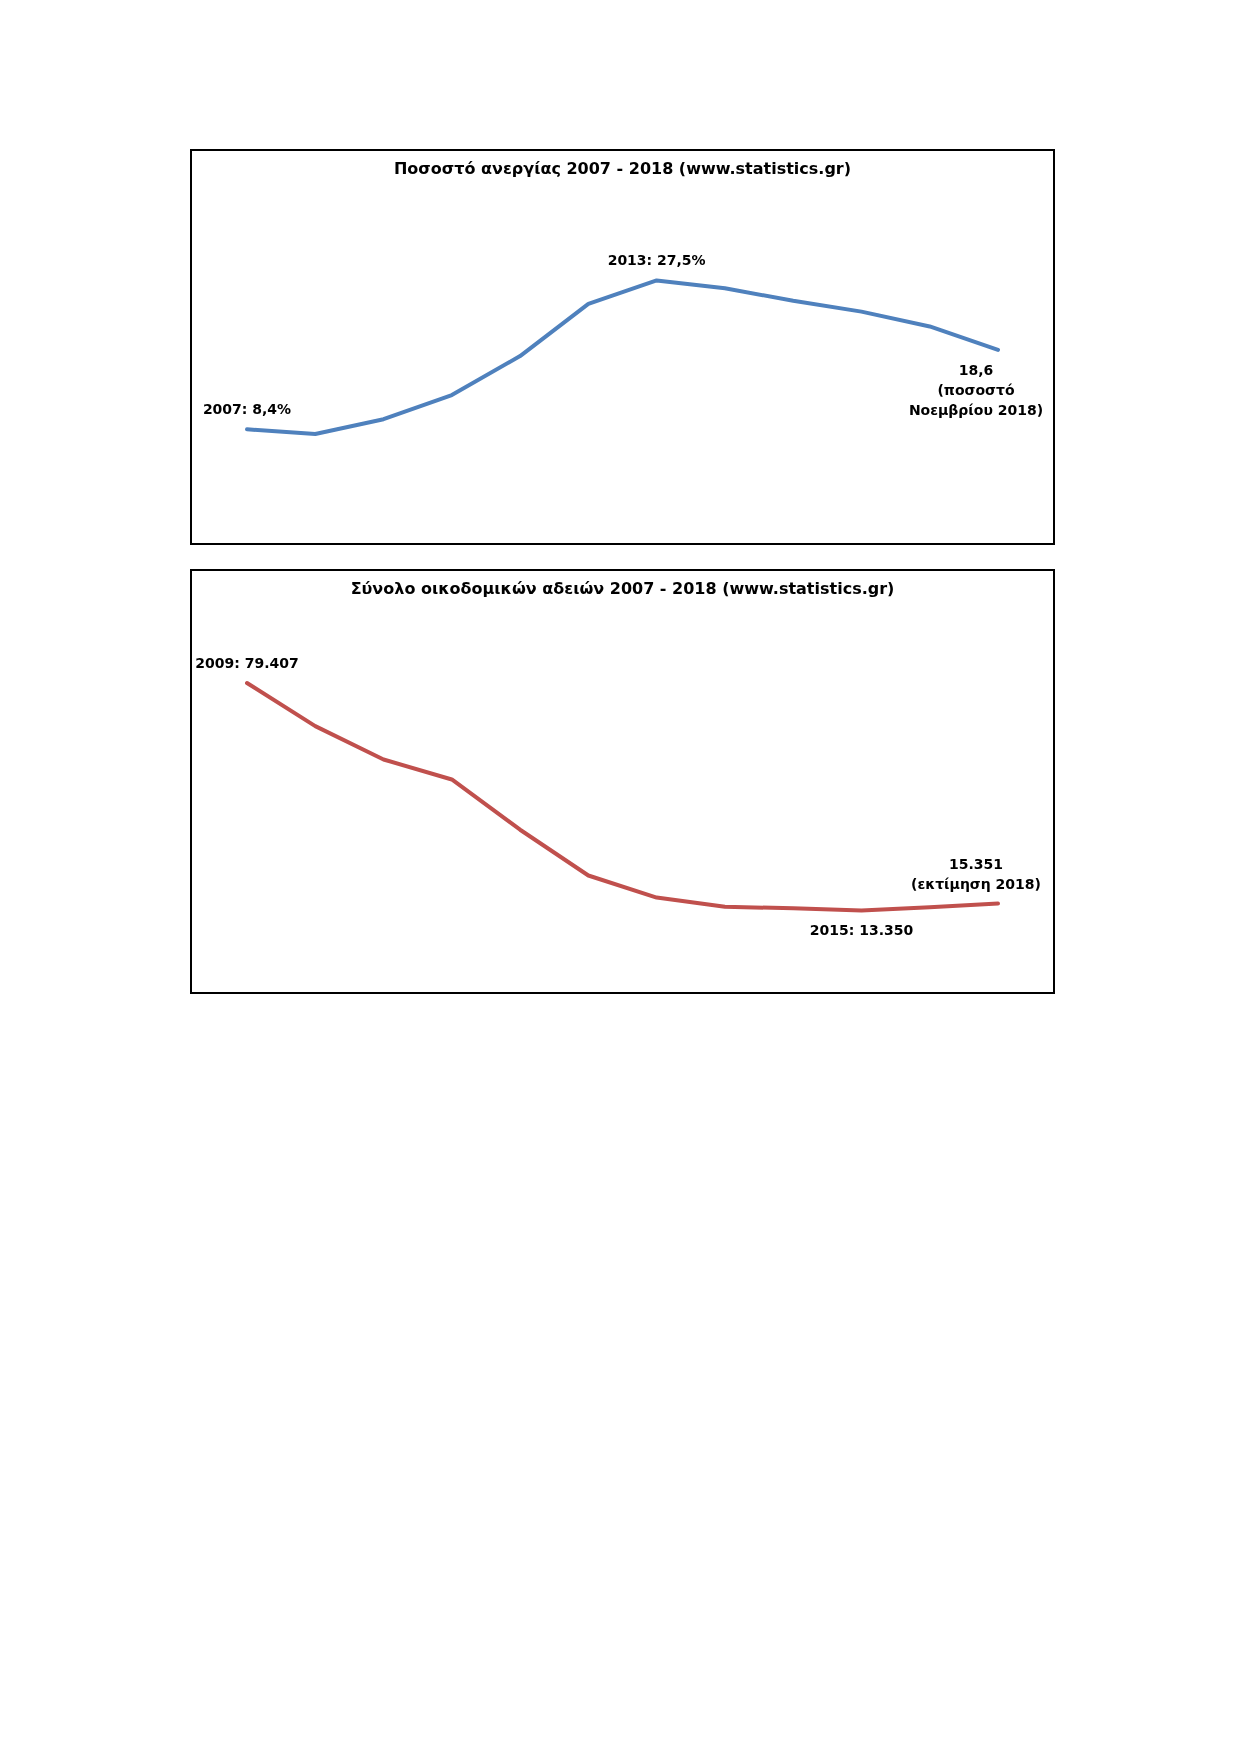  What do you see at coordinates (247, 409) in the screenshot?
I see `data-label: 2007: 8,4%` at bounding box center [247, 409].